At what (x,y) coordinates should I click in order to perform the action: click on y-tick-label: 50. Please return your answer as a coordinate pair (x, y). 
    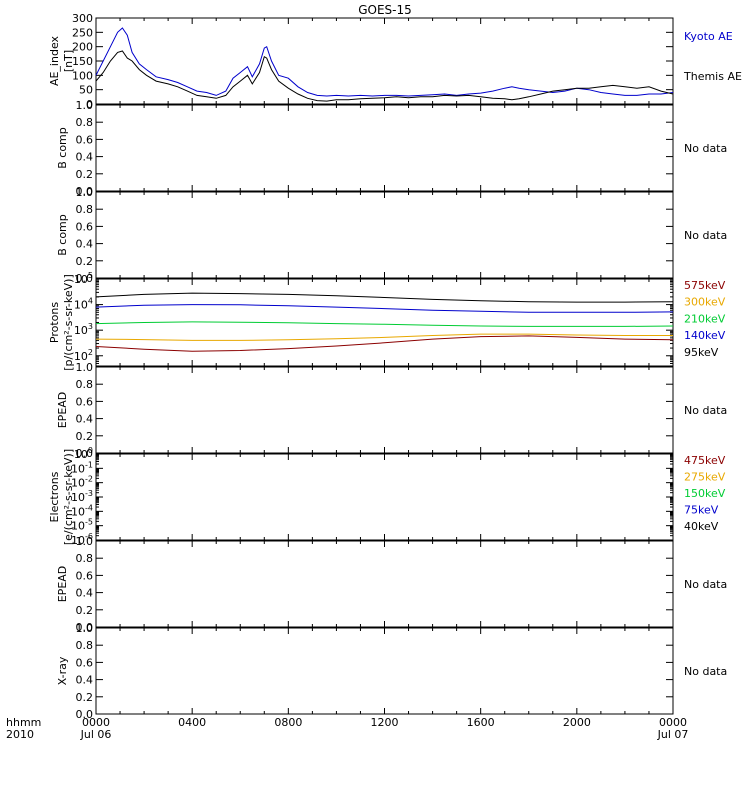
    Looking at the image, I should click on (86, 90).